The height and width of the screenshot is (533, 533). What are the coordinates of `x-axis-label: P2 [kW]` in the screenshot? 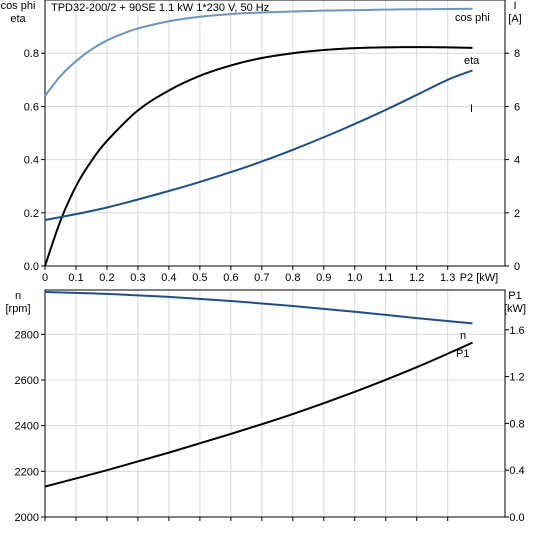 It's located at (479, 278).